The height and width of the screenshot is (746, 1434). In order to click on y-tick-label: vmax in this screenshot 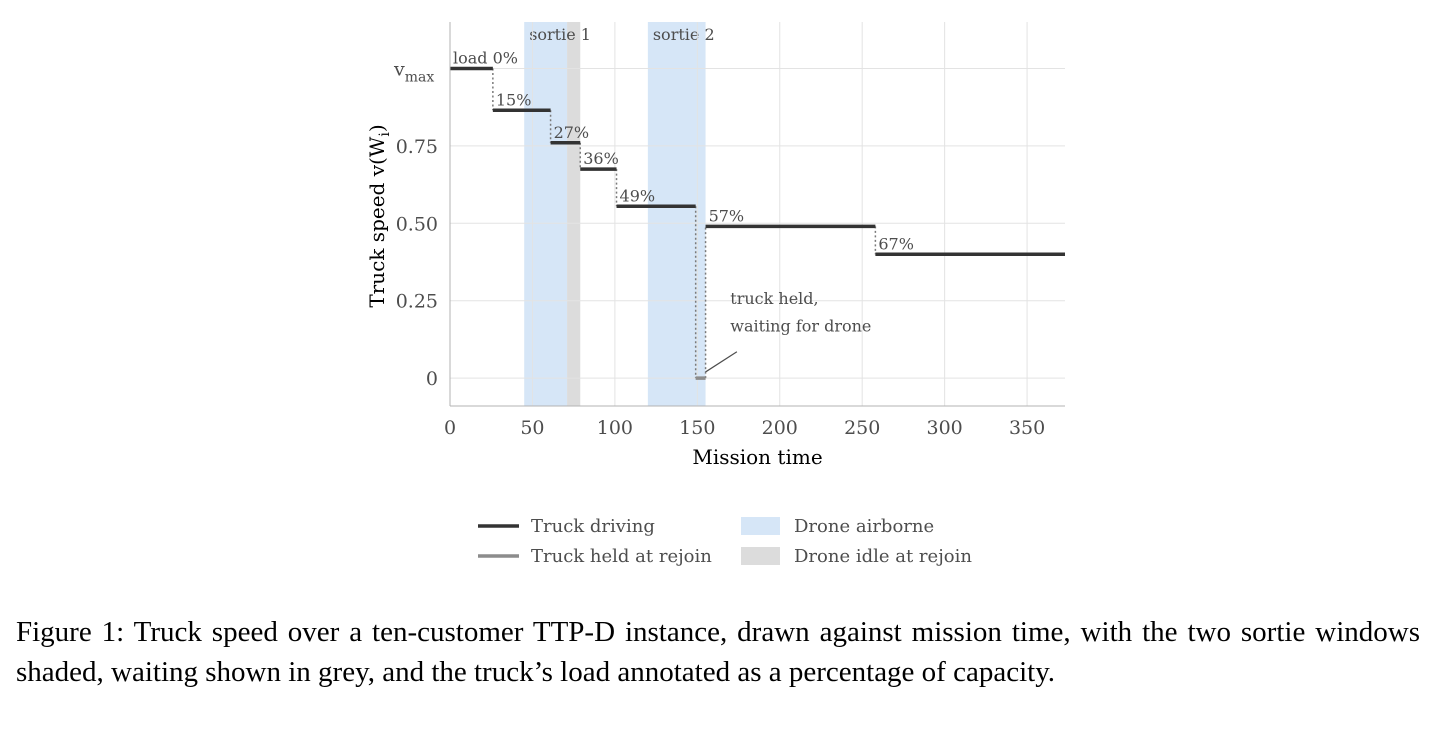, I will do `click(413, 71)`.